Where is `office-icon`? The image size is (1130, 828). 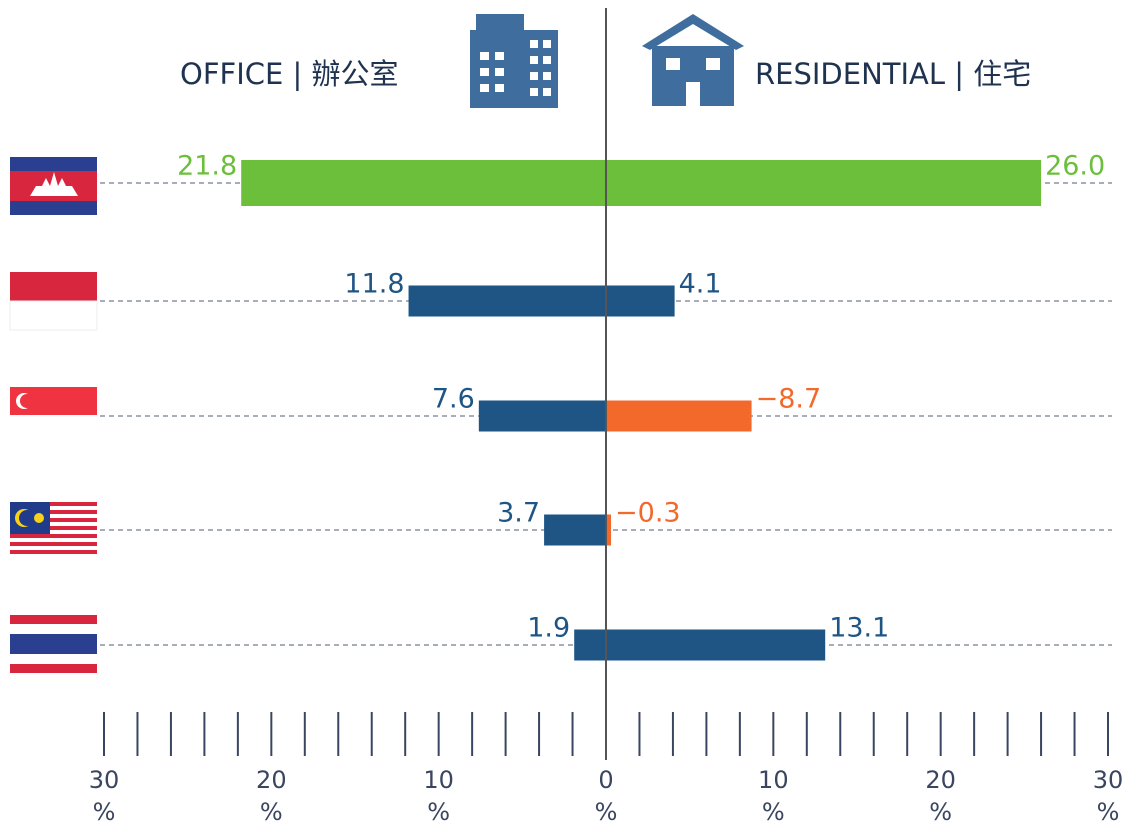
office-icon is located at coordinates (514, 61).